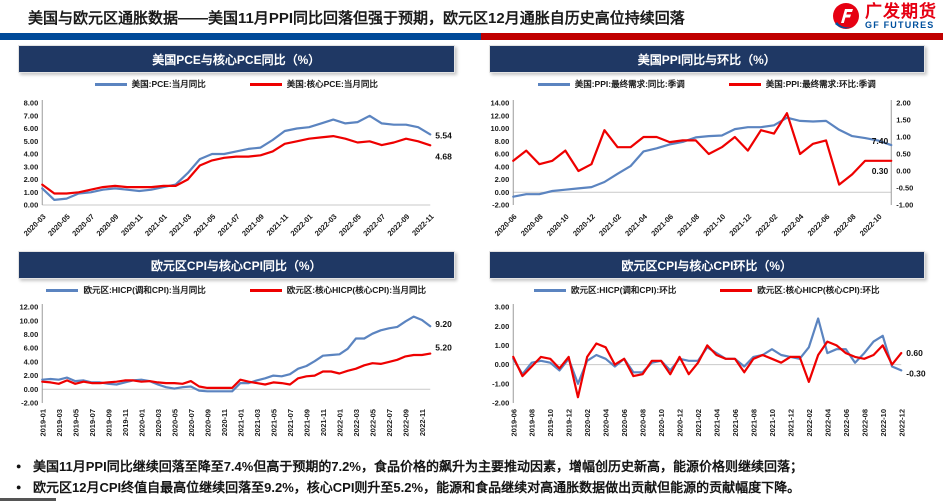 Image resolution: width=943 pixels, height=501 pixels. Describe the element at coordinates (513, 423) in the screenshot. I see `x-tick-label: 2019-06` at that location.